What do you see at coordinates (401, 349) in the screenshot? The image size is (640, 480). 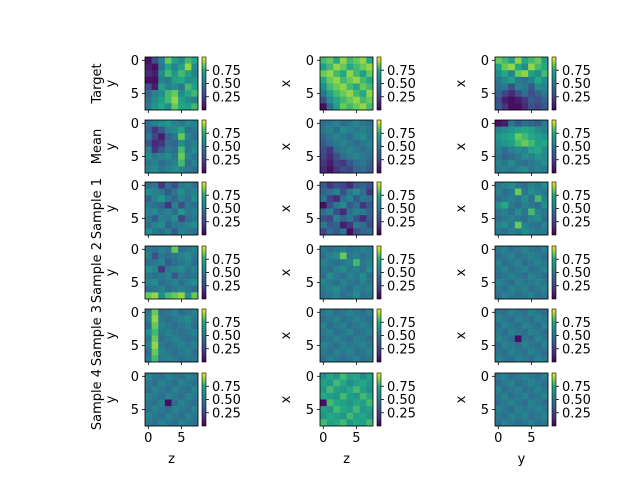 I see `colorbar-tick-label: 0.25` at bounding box center [401, 349].